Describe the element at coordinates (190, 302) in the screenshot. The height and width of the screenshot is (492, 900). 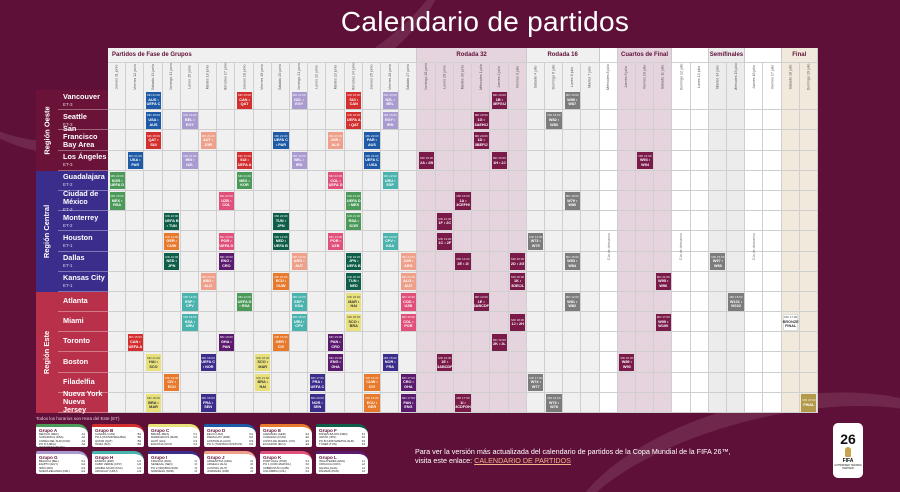
I see `match-card: MD 12:00 ESP • CPV` at that location.